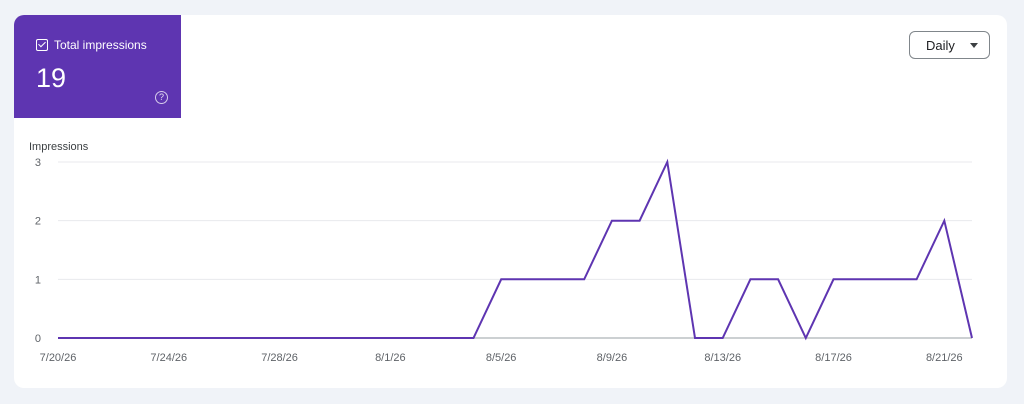 The width and height of the screenshot is (1024, 404). Describe the element at coordinates (974, 45) in the screenshot. I see `caret-down-icon` at that location.